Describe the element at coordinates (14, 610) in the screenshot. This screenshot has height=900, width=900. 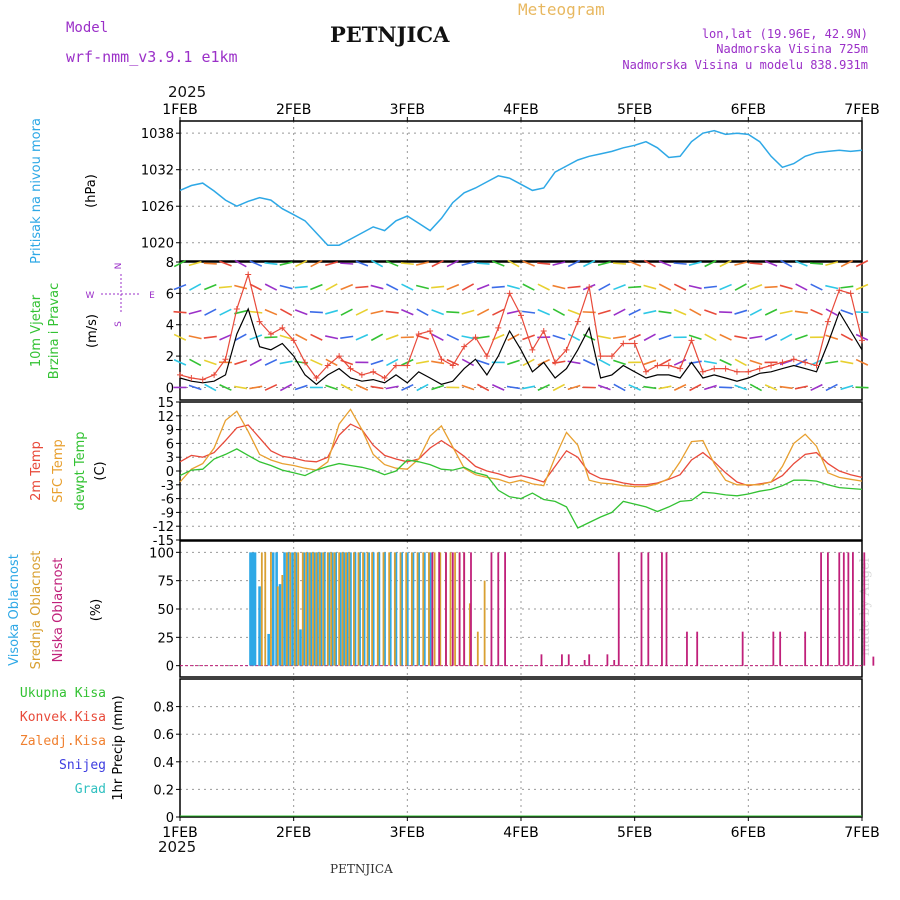
I see `cloud-axis-label-high: Visoka Oblacnost` at that location.